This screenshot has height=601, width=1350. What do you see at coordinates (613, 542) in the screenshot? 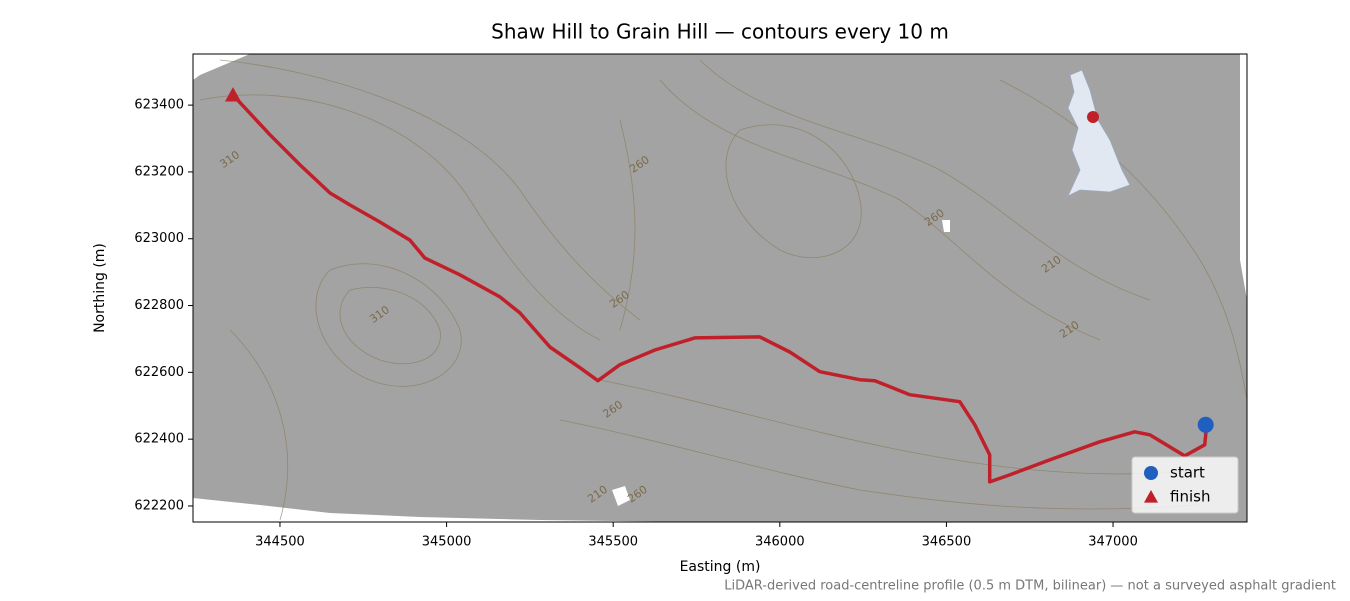
I see `x-tick-label: 345500` at bounding box center [613, 542].